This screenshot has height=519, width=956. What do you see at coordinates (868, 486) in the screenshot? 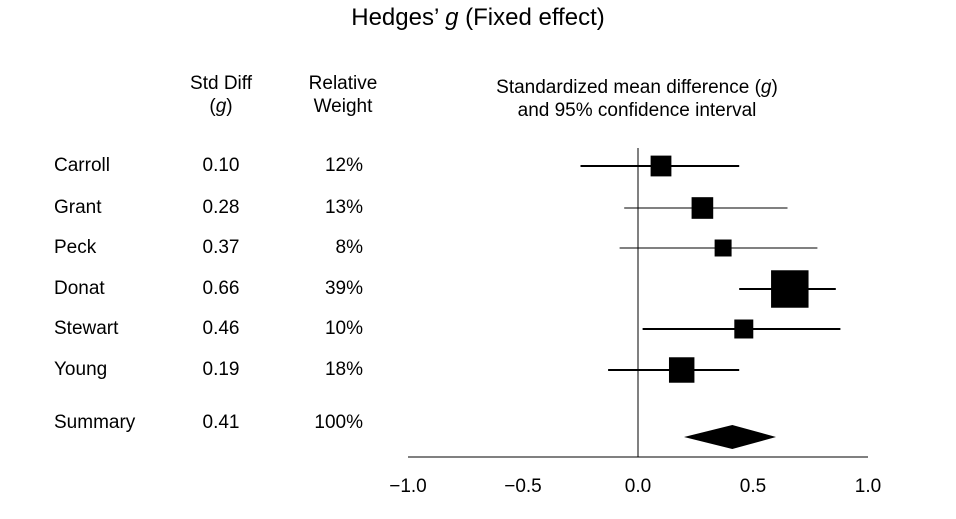
I see `x-tick-label: 1.0` at bounding box center [868, 486].